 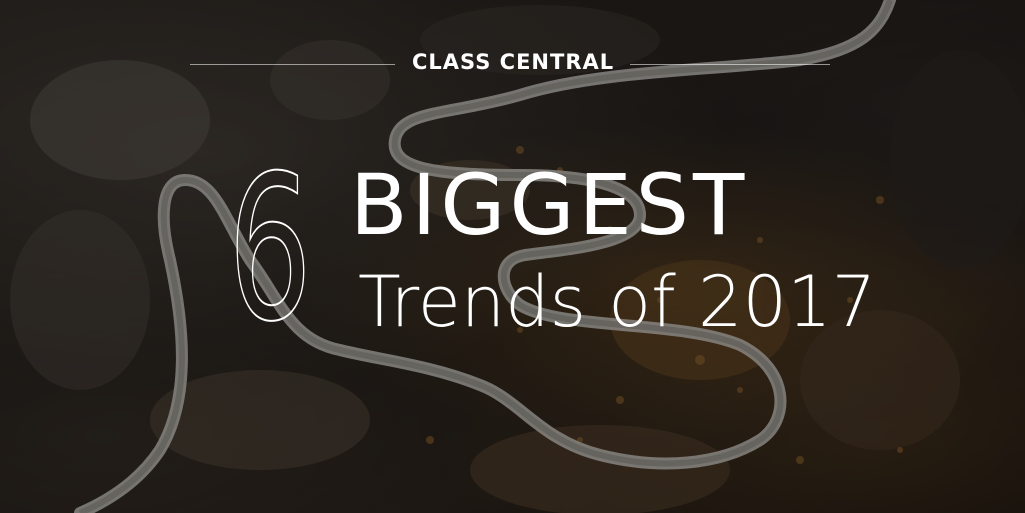 I want to click on brand-logo-text: CLASS CENTRAL, so click(x=513, y=62).